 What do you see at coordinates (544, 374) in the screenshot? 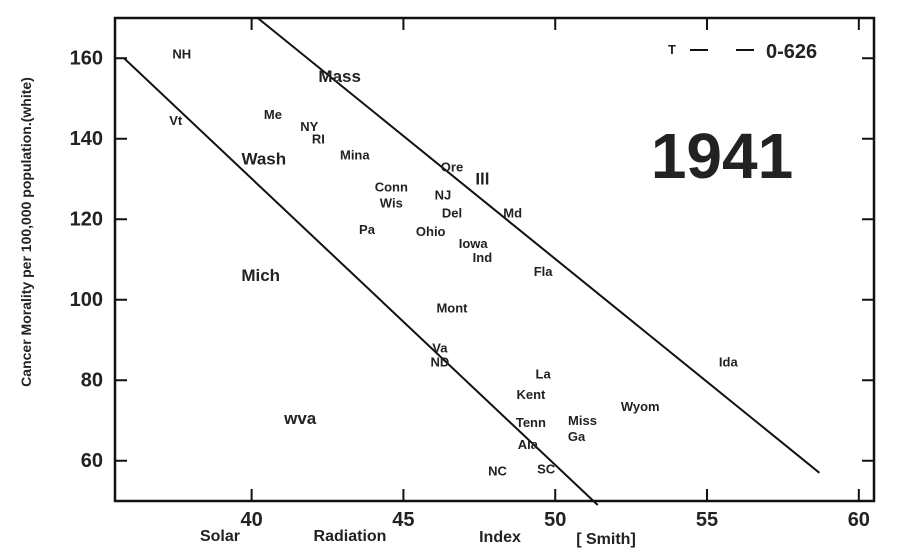
I see `point-la: La` at bounding box center [544, 374].